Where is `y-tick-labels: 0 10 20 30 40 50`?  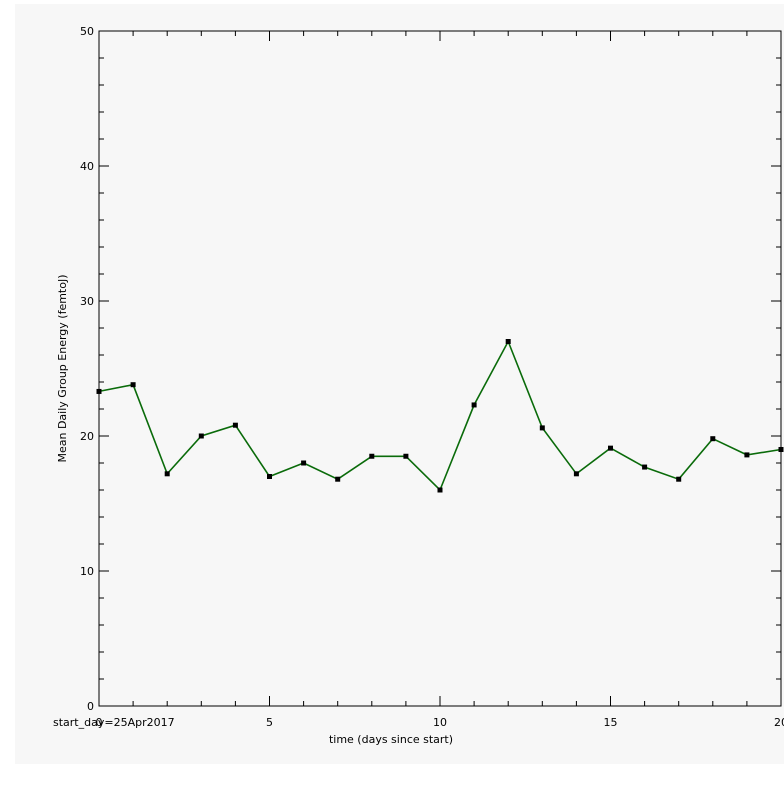 y-tick-labels: 0 10 20 30 40 50 is located at coordinates (87, 369).